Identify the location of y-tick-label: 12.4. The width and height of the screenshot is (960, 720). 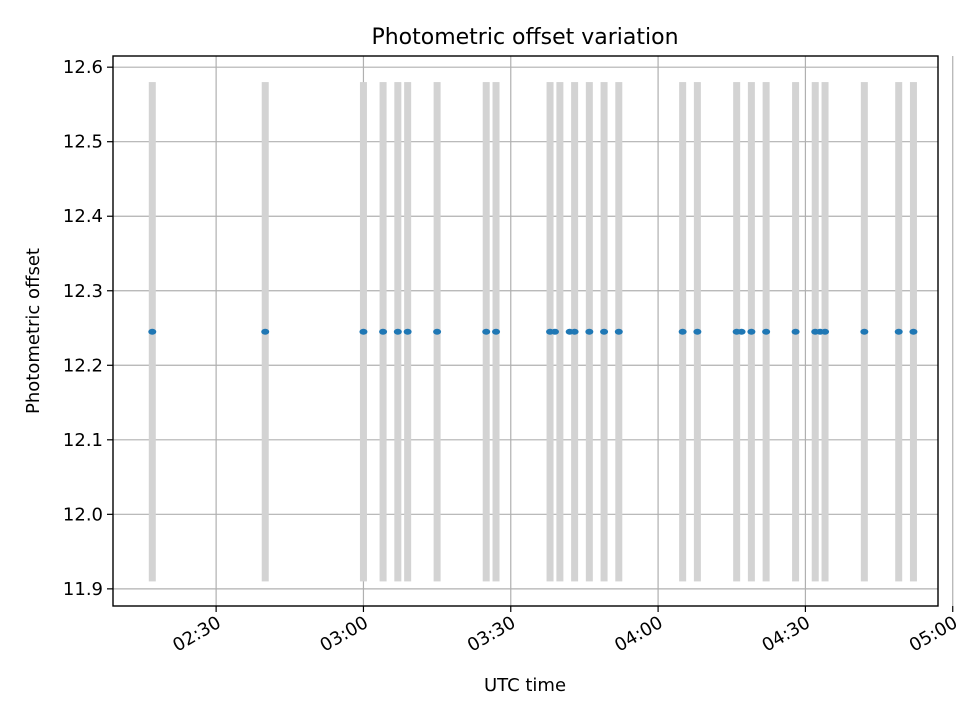
(83, 216).